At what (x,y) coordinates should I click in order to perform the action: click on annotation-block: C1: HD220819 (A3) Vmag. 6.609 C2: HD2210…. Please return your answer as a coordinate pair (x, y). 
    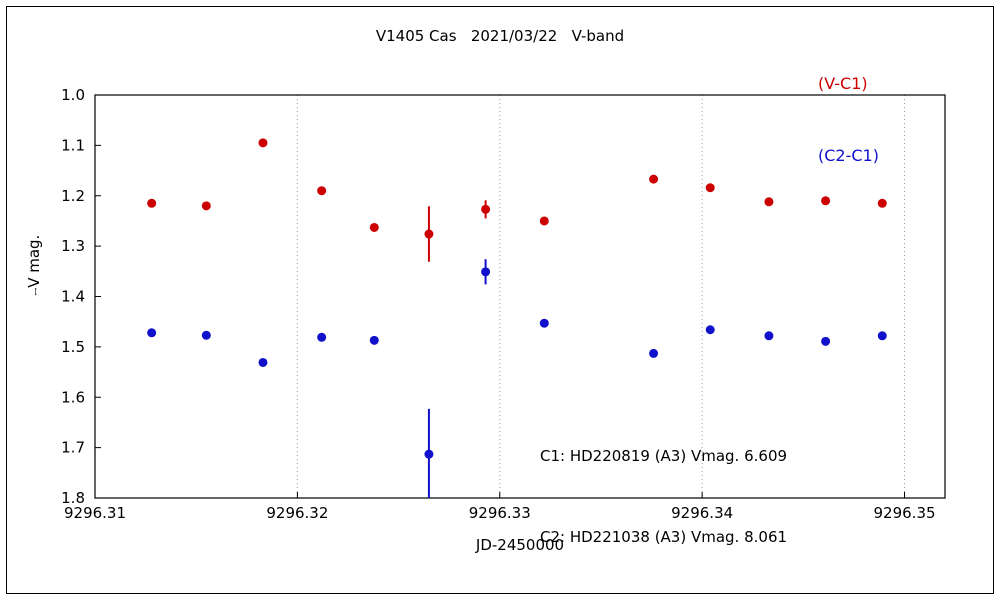
    Looking at the image, I should click on (663, 494).